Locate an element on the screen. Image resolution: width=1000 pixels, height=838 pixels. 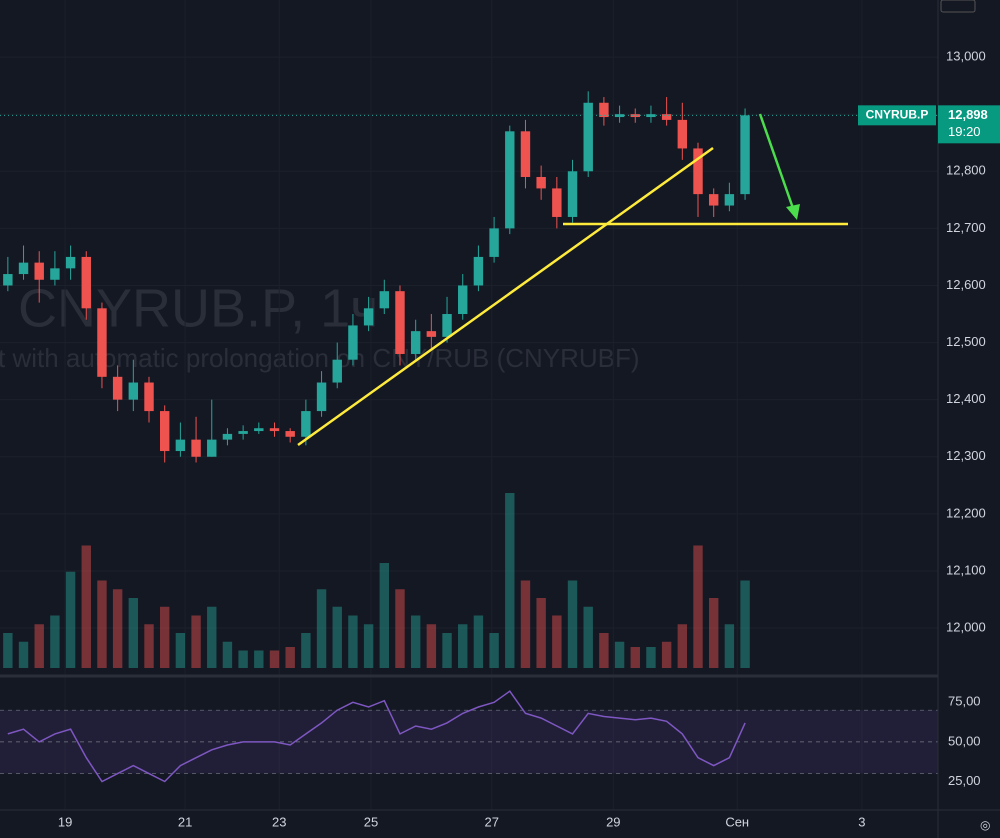
rsi-pane is located at coordinates (469, 736).